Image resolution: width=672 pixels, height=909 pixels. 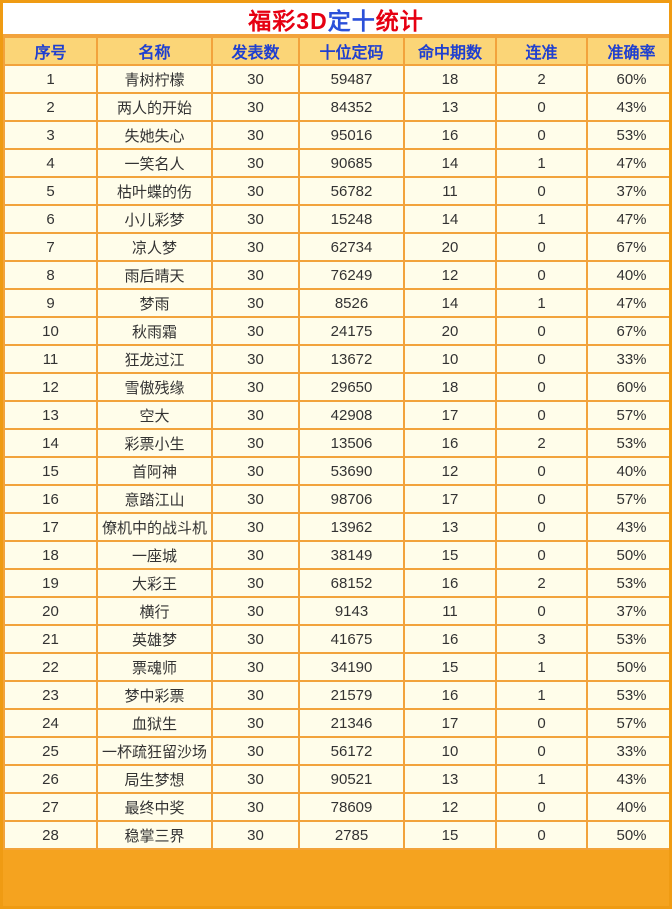 I want to click on cell-accuracy: 47%, so click(x=627, y=303).